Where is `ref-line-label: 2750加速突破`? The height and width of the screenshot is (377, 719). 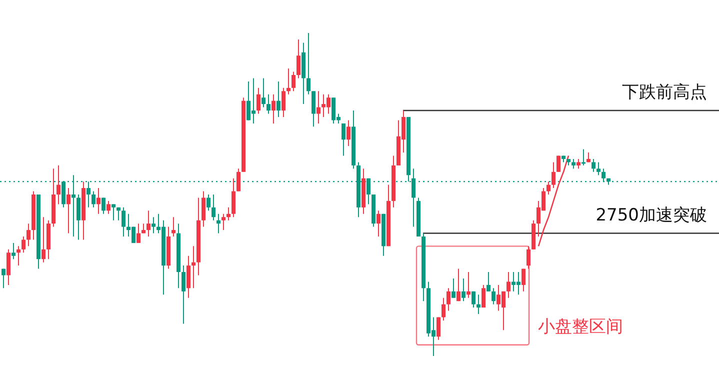
ref-line-label: 2750加速突破 is located at coordinates (651, 215).